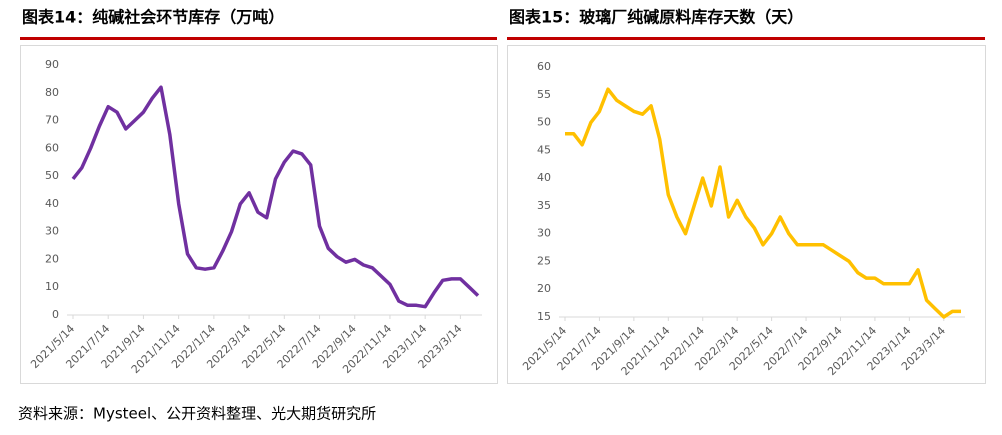 The height and width of the screenshot is (435, 1002). What do you see at coordinates (197, 414) in the screenshot?
I see `source: 资料来源：Mysteel、公开资料整理、光大期货研究所` at bounding box center [197, 414].